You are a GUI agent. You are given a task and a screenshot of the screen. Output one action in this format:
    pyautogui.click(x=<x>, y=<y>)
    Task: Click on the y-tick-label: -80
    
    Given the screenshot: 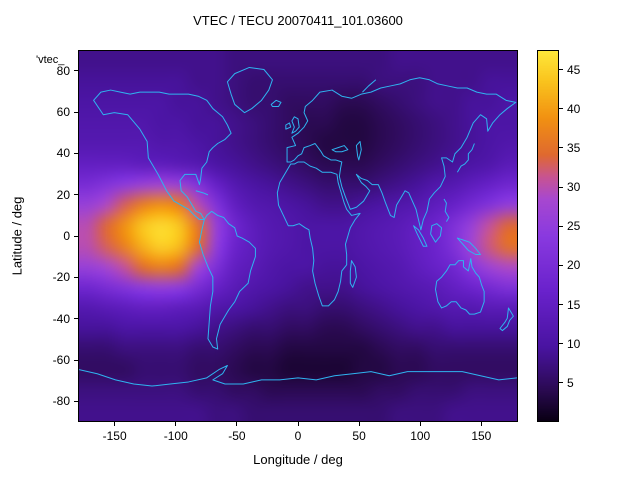 What is the action you would take?
    pyautogui.click(x=61, y=401)
    